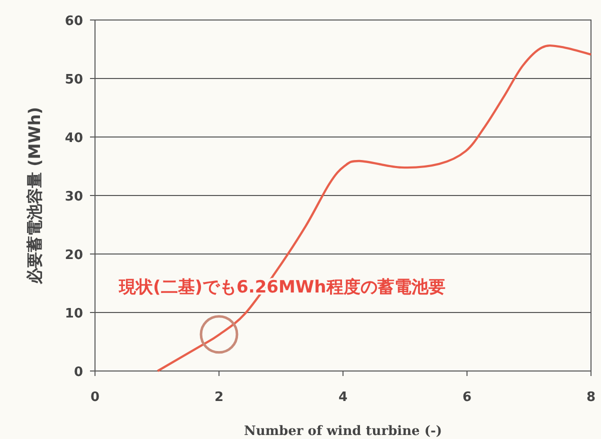 This screenshot has height=439, width=601. Describe the element at coordinates (95, 397) in the screenshot. I see `x-tick-label: 0` at that location.